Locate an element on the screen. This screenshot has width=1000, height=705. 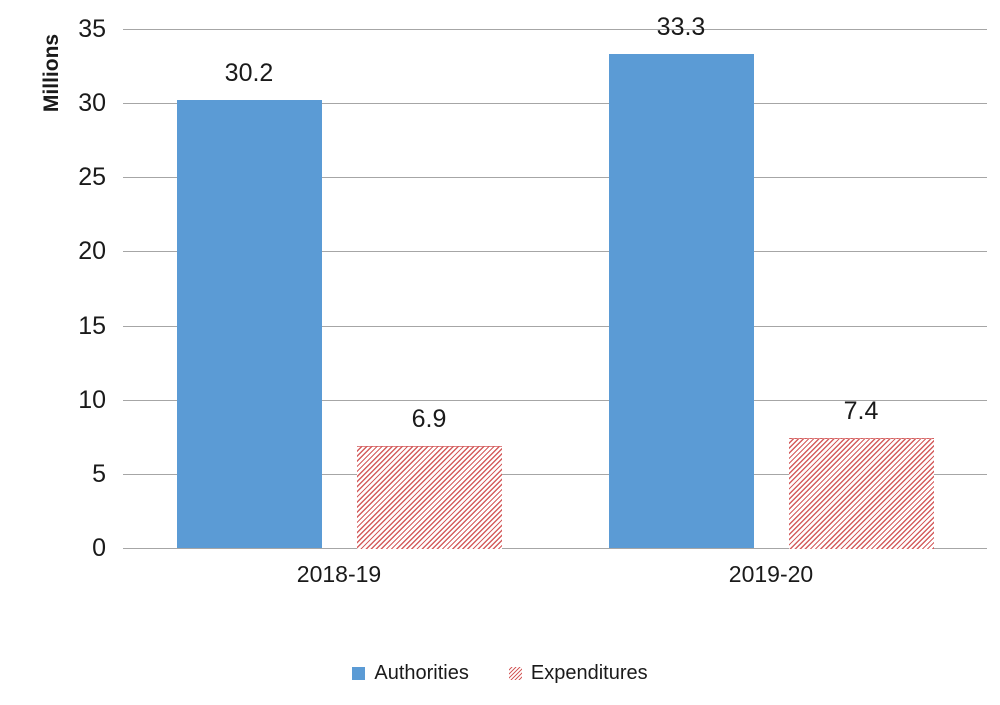
y-axis-tick-label: 5 is located at coordinates (99, 474).